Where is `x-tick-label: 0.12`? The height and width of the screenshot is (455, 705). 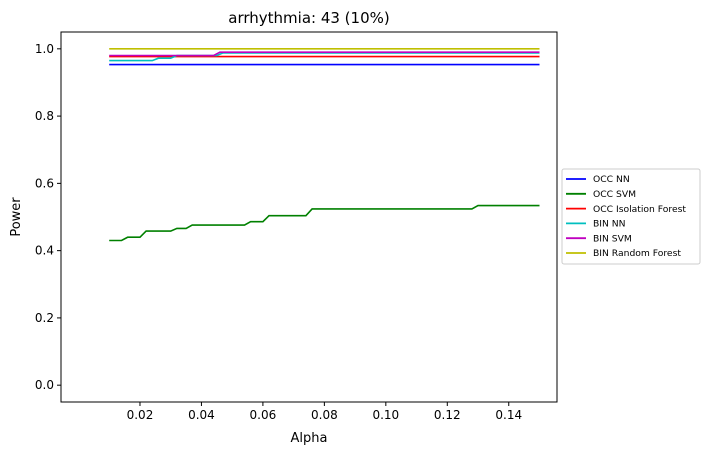 x-tick-label: 0.12 is located at coordinates (447, 415).